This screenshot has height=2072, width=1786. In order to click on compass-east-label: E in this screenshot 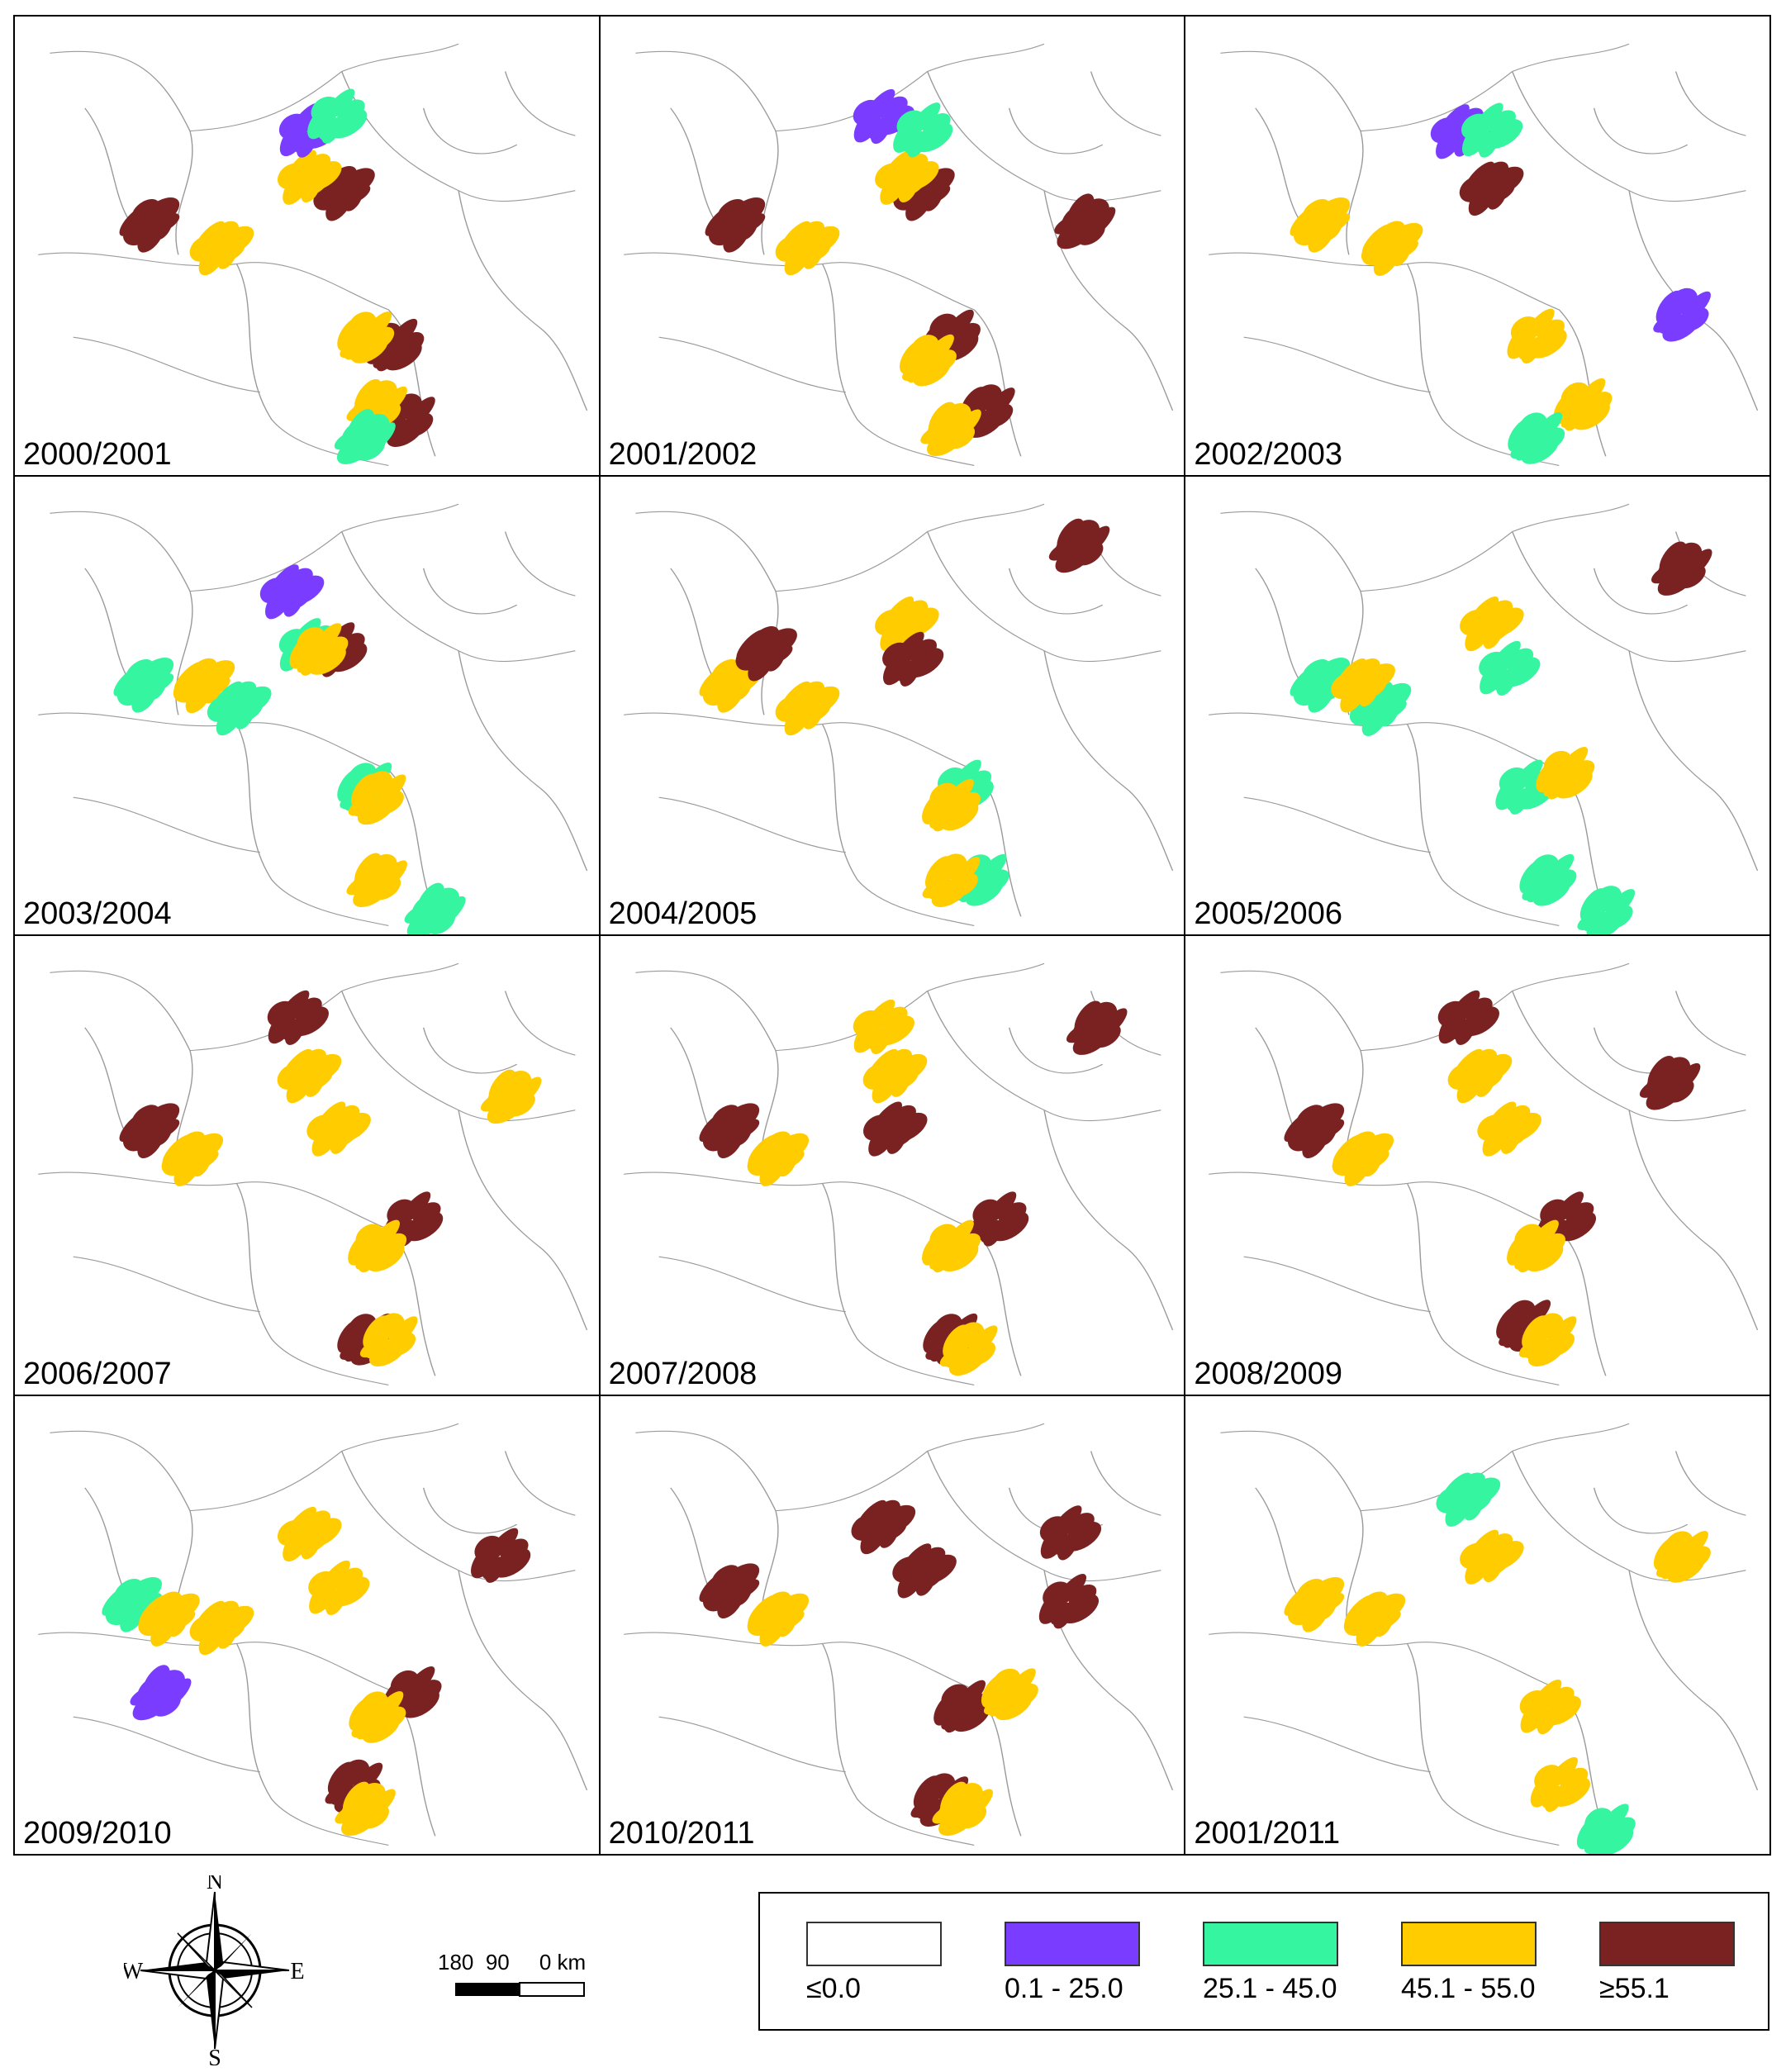, I will do `click(297, 1971)`.